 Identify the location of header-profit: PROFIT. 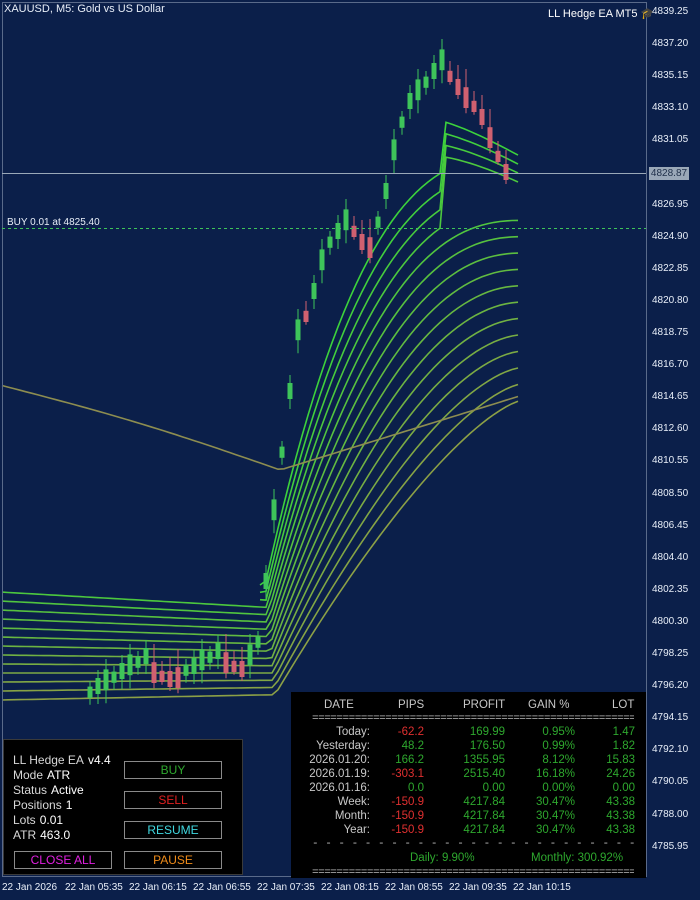
(484, 705).